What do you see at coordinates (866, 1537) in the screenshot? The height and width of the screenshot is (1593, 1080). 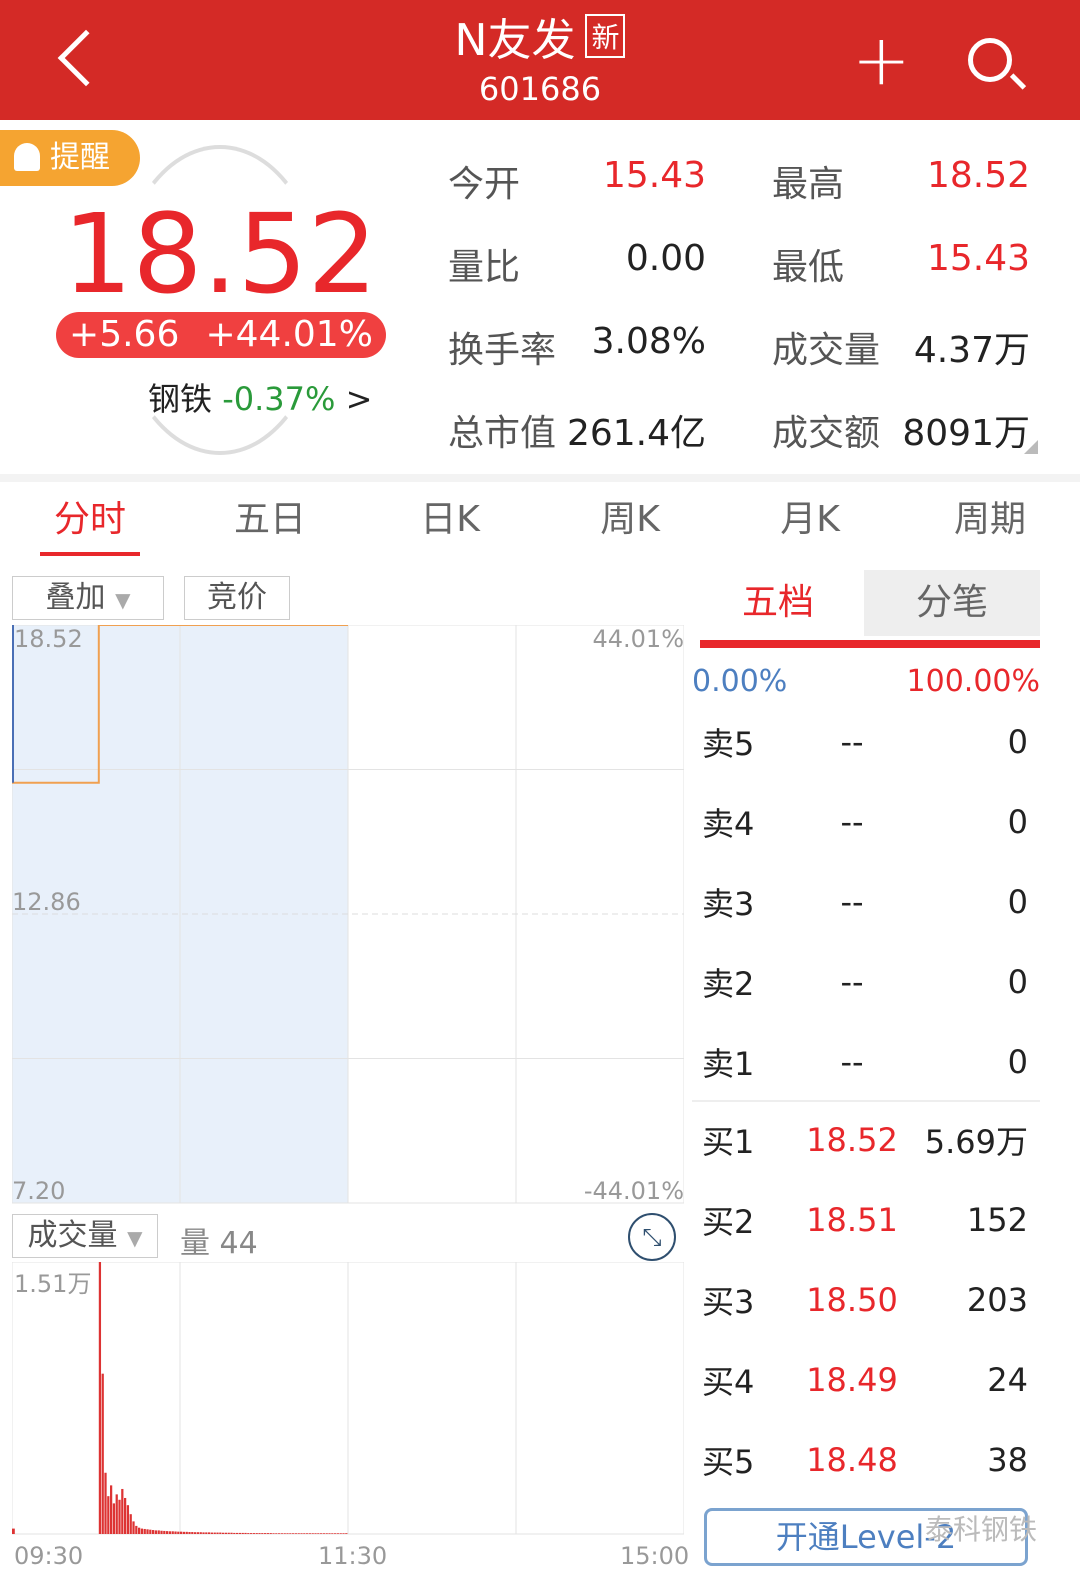 I see `level2-button: 开通Level-2` at bounding box center [866, 1537].